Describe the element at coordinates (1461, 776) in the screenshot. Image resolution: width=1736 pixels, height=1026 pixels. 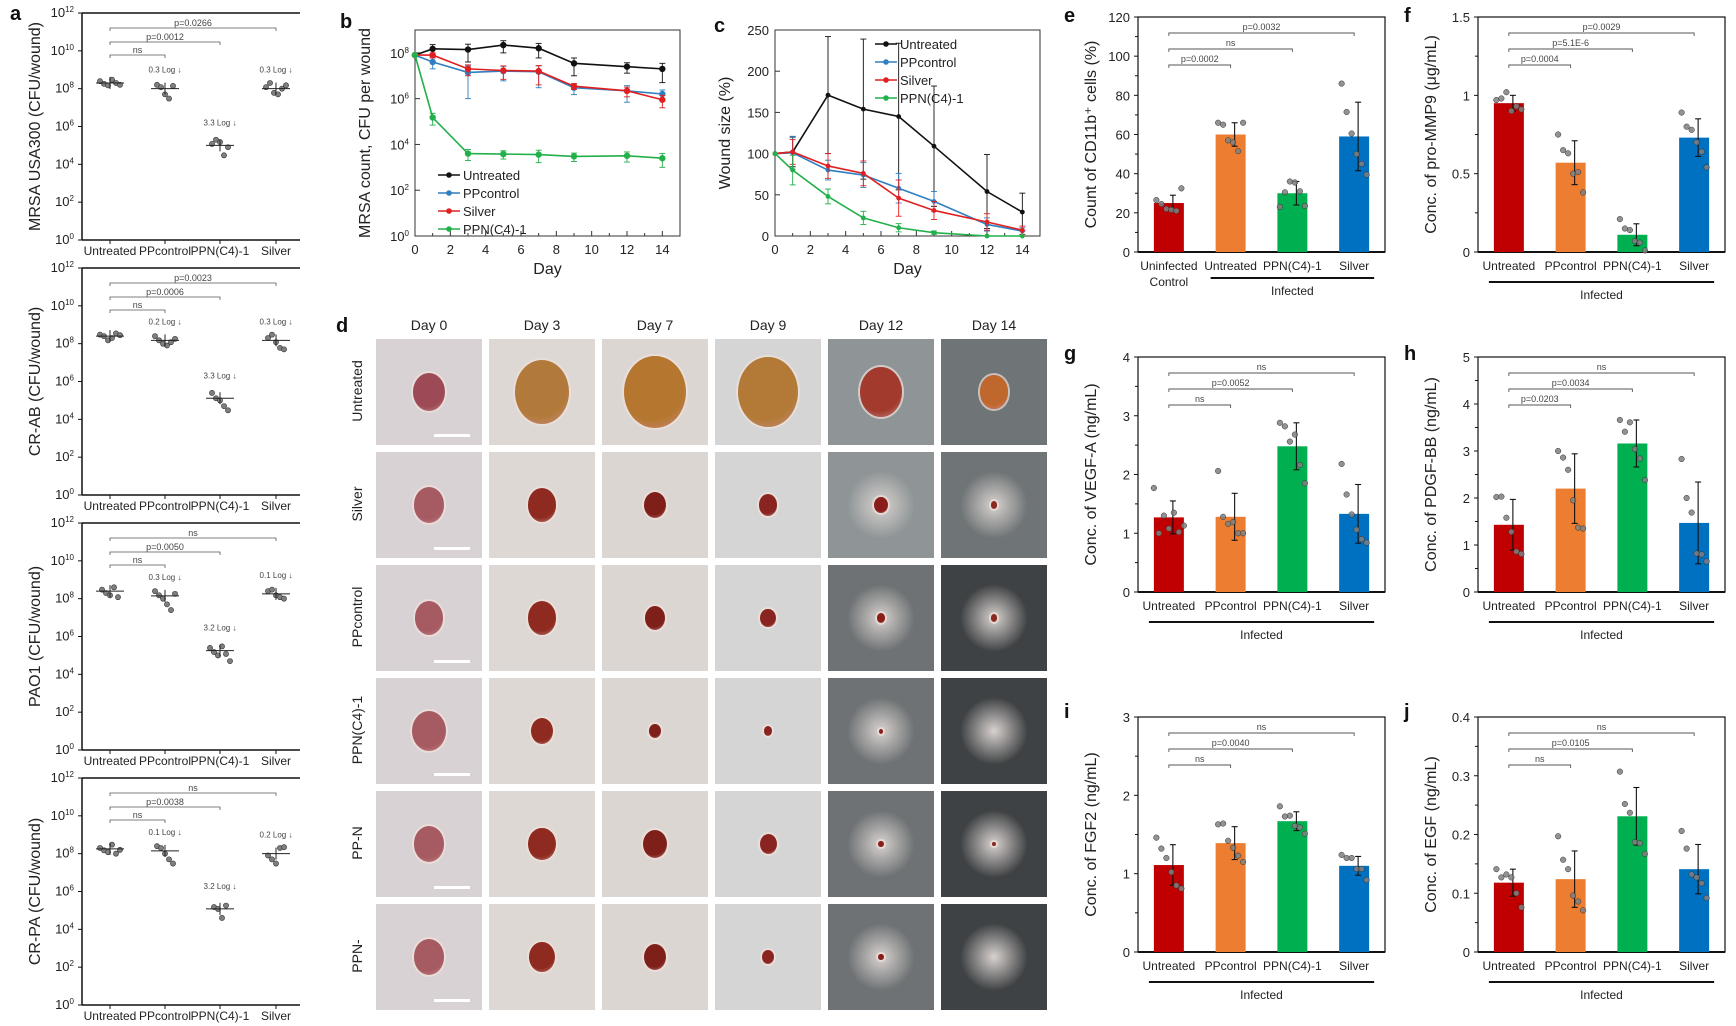
I see `y-tick-label: 0.3` at that location.